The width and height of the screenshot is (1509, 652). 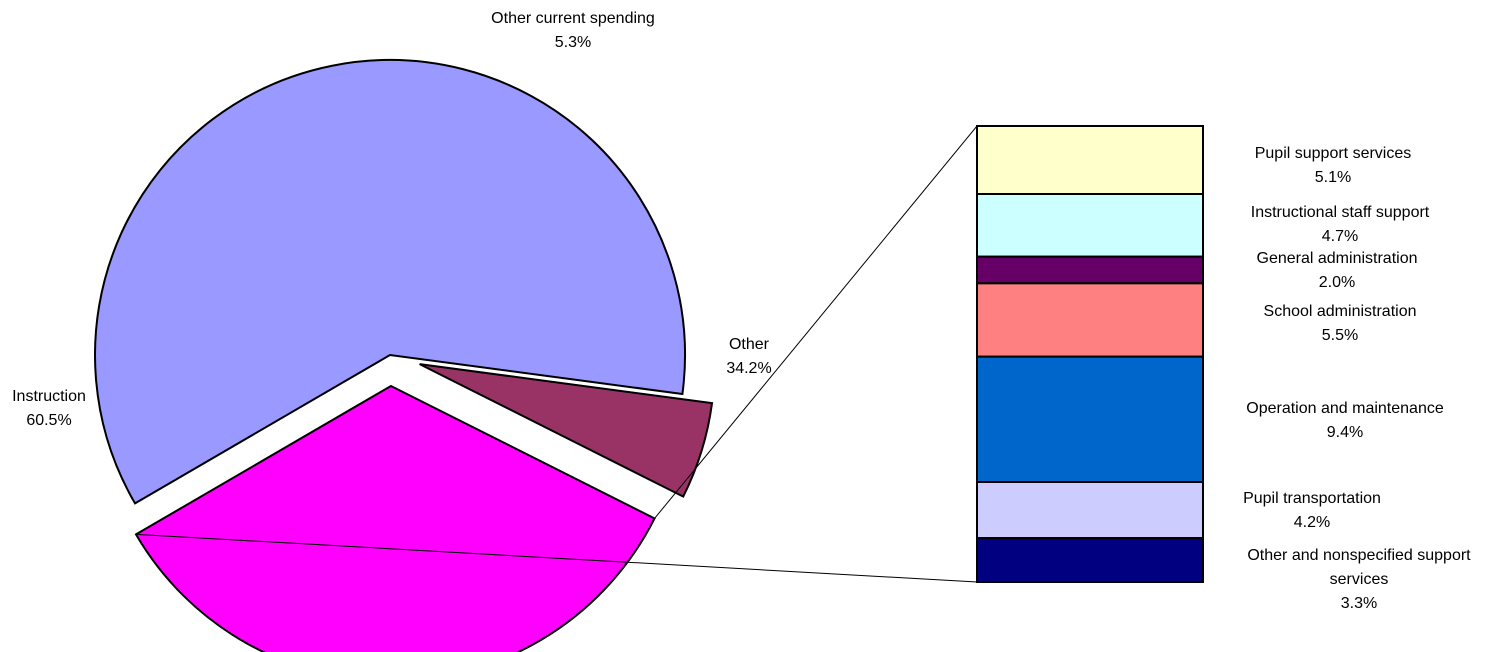 I want to click on bar-label-general-administration-line-0: General administration, so click(x=1337, y=258).